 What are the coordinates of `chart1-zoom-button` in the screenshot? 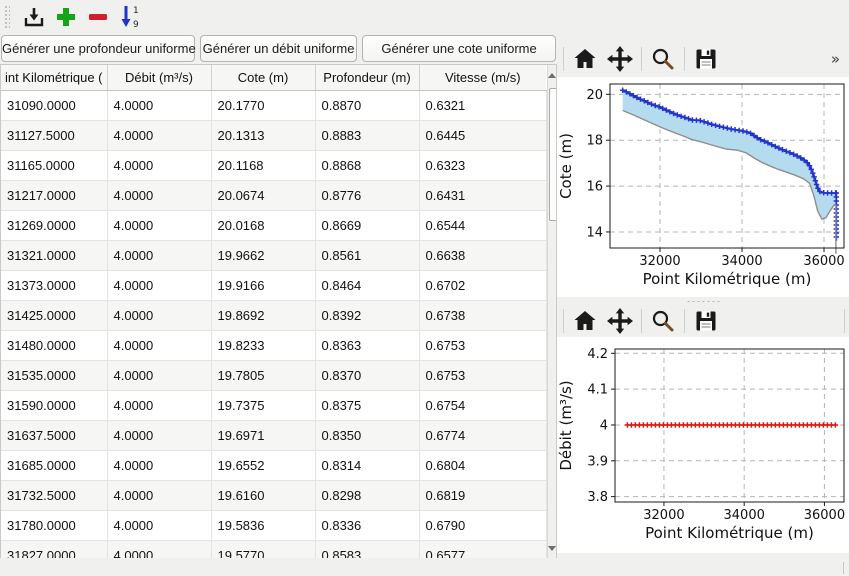 It's located at (663, 59).